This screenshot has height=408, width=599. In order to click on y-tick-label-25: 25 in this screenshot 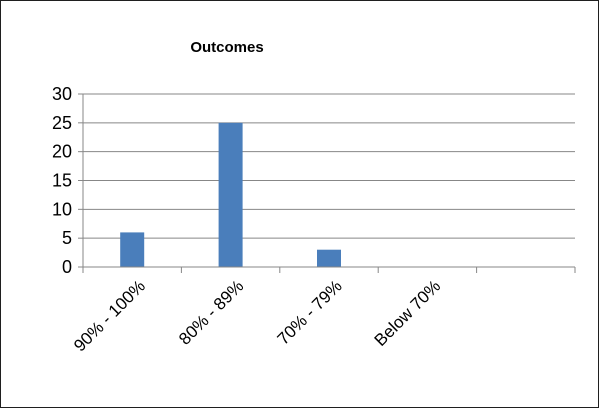, I will do `click(62, 123)`.